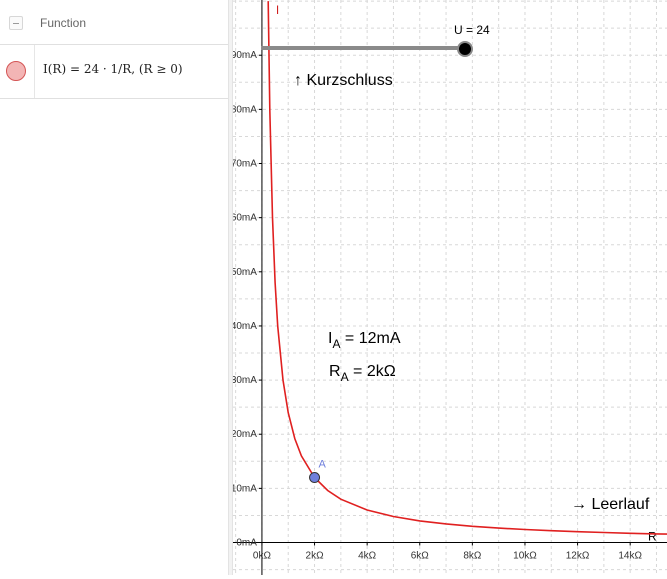  What do you see at coordinates (245, 55) in the screenshot?
I see `y-tick-label: 90mA` at bounding box center [245, 55].